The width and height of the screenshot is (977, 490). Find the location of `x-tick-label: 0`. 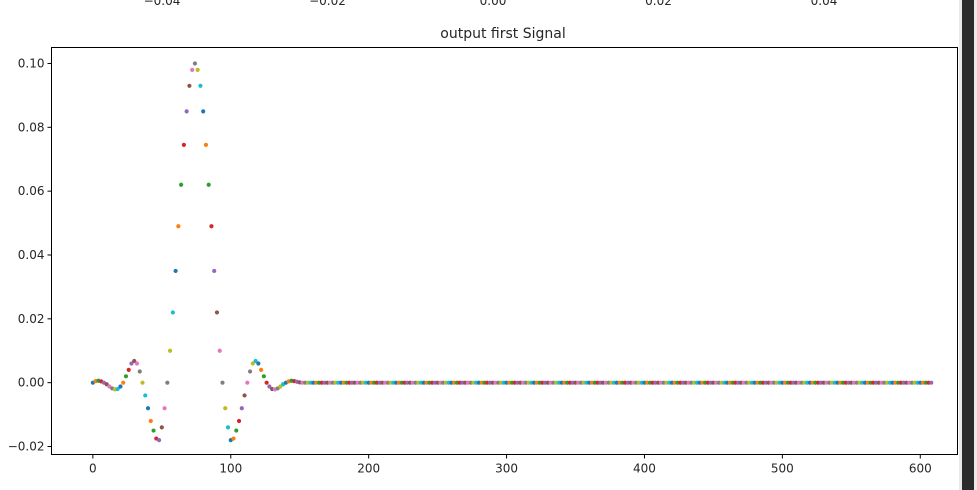

x-tick-label: 0 is located at coordinates (93, 469).